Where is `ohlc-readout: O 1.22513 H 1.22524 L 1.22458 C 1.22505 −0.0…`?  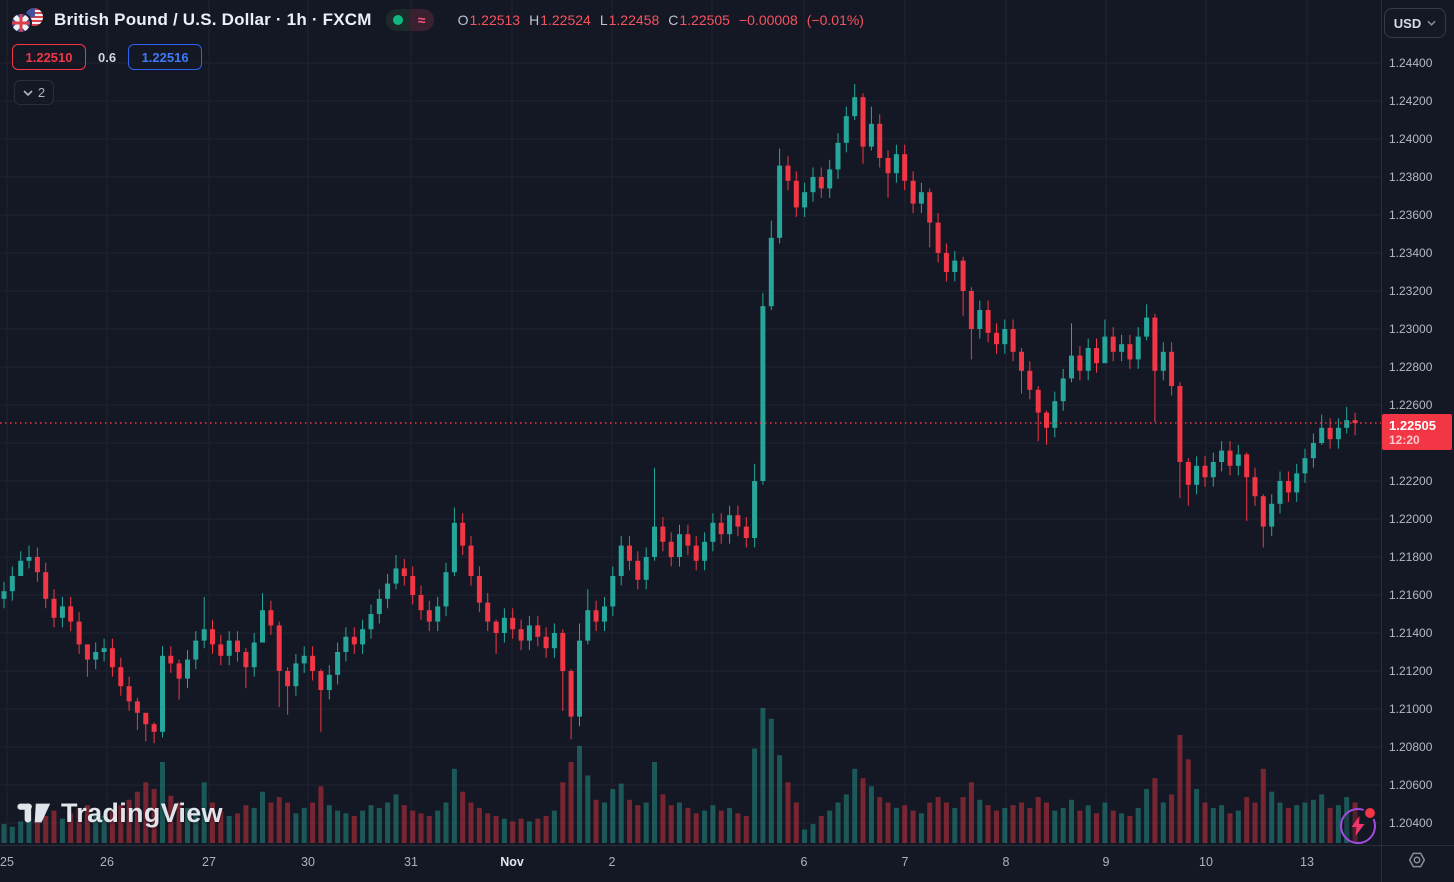 ohlc-readout: O 1.22513 H 1.22524 L 1.22458 C 1.22505 −0.0… is located at coordinates (661, 20).